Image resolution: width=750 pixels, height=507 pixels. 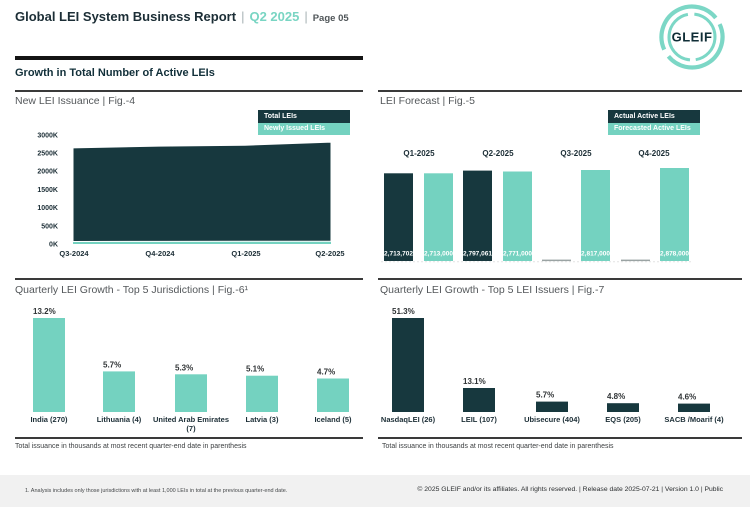 What do you see at coordinates (687, 397) in the screenshot?
I see `percent-label: 4.6%` at bounding box center [687, 397].